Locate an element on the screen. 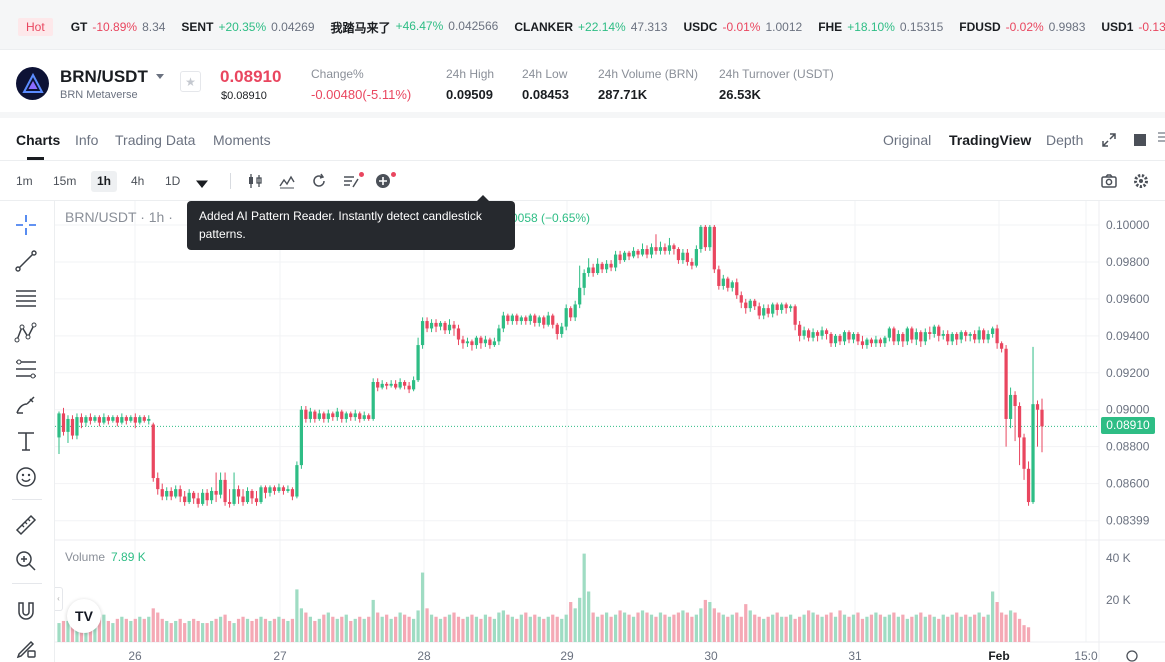  timeframe-1h: 1h is located at coordinates (104, 181).